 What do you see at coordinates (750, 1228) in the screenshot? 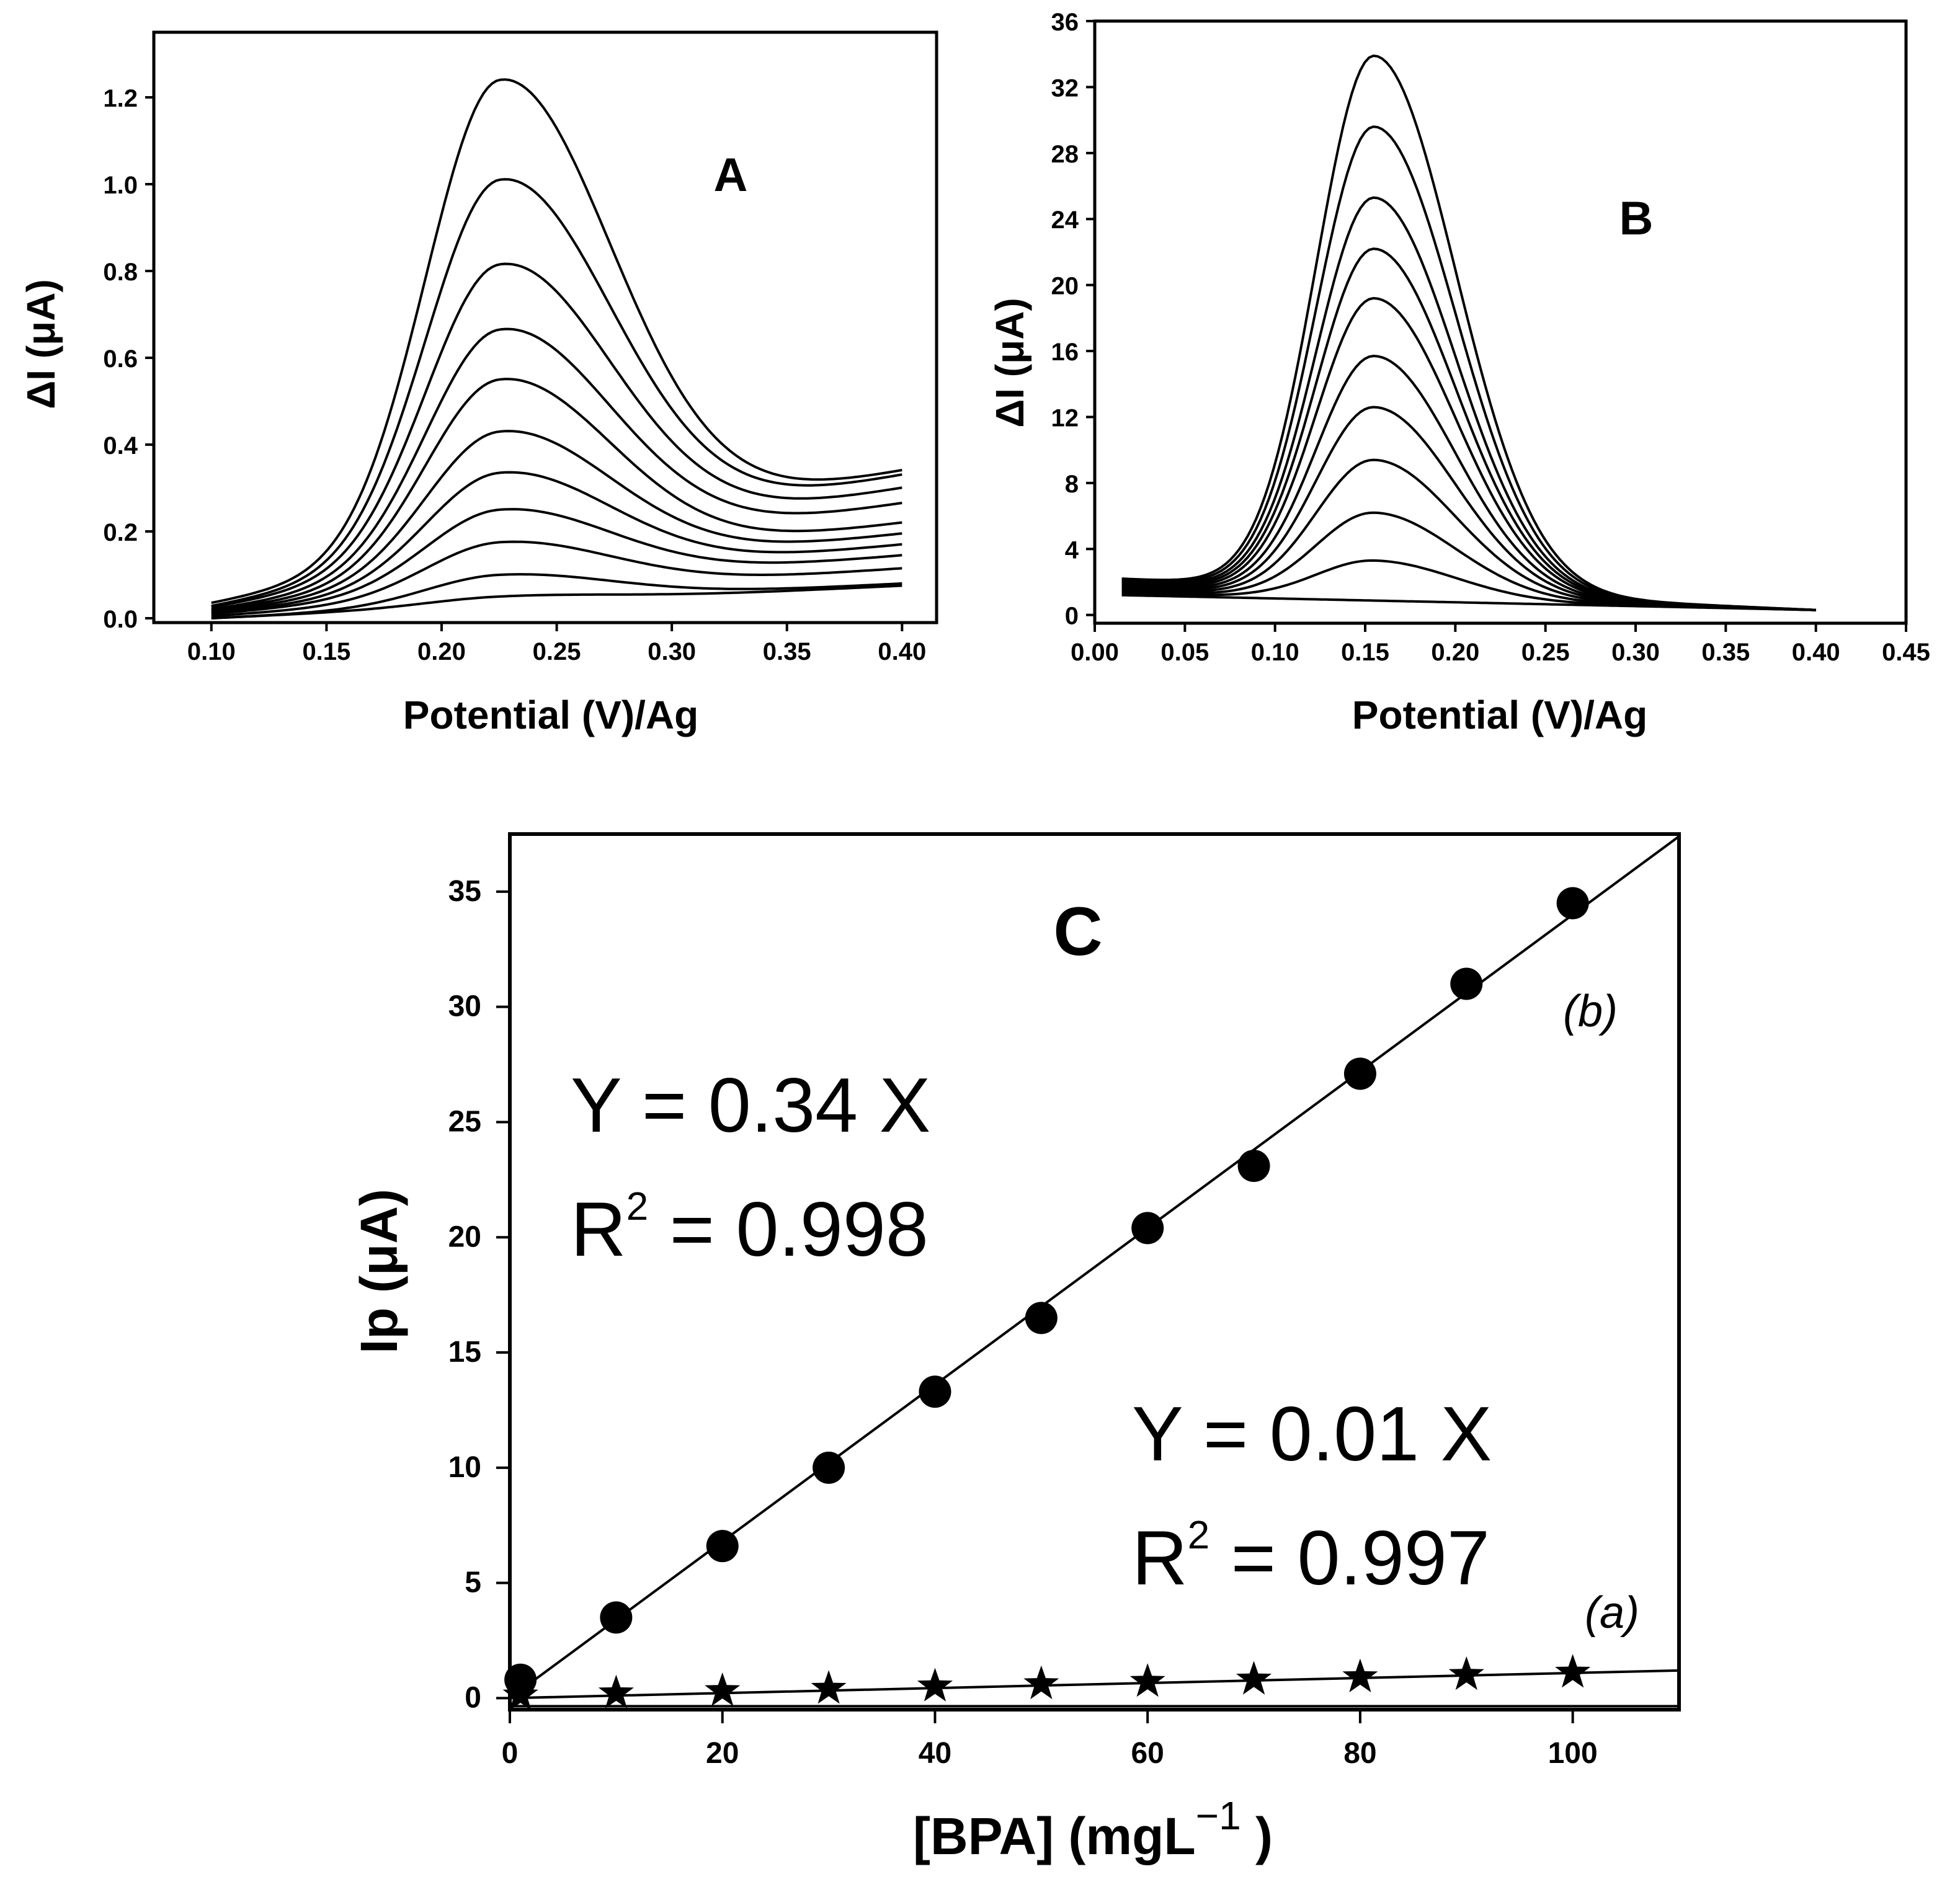
I see `chart-c-r2-b: R2 = 0.998` at bounding box center [750, 1228].